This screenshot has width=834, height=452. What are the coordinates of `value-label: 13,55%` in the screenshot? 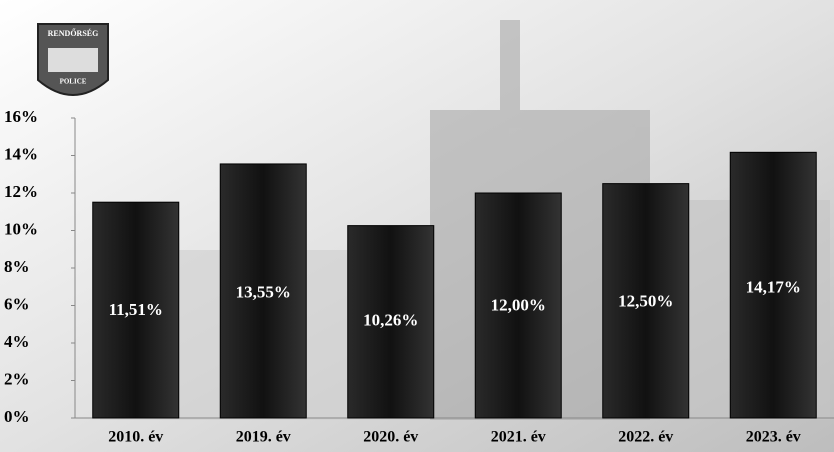 It's located at (263, 292).